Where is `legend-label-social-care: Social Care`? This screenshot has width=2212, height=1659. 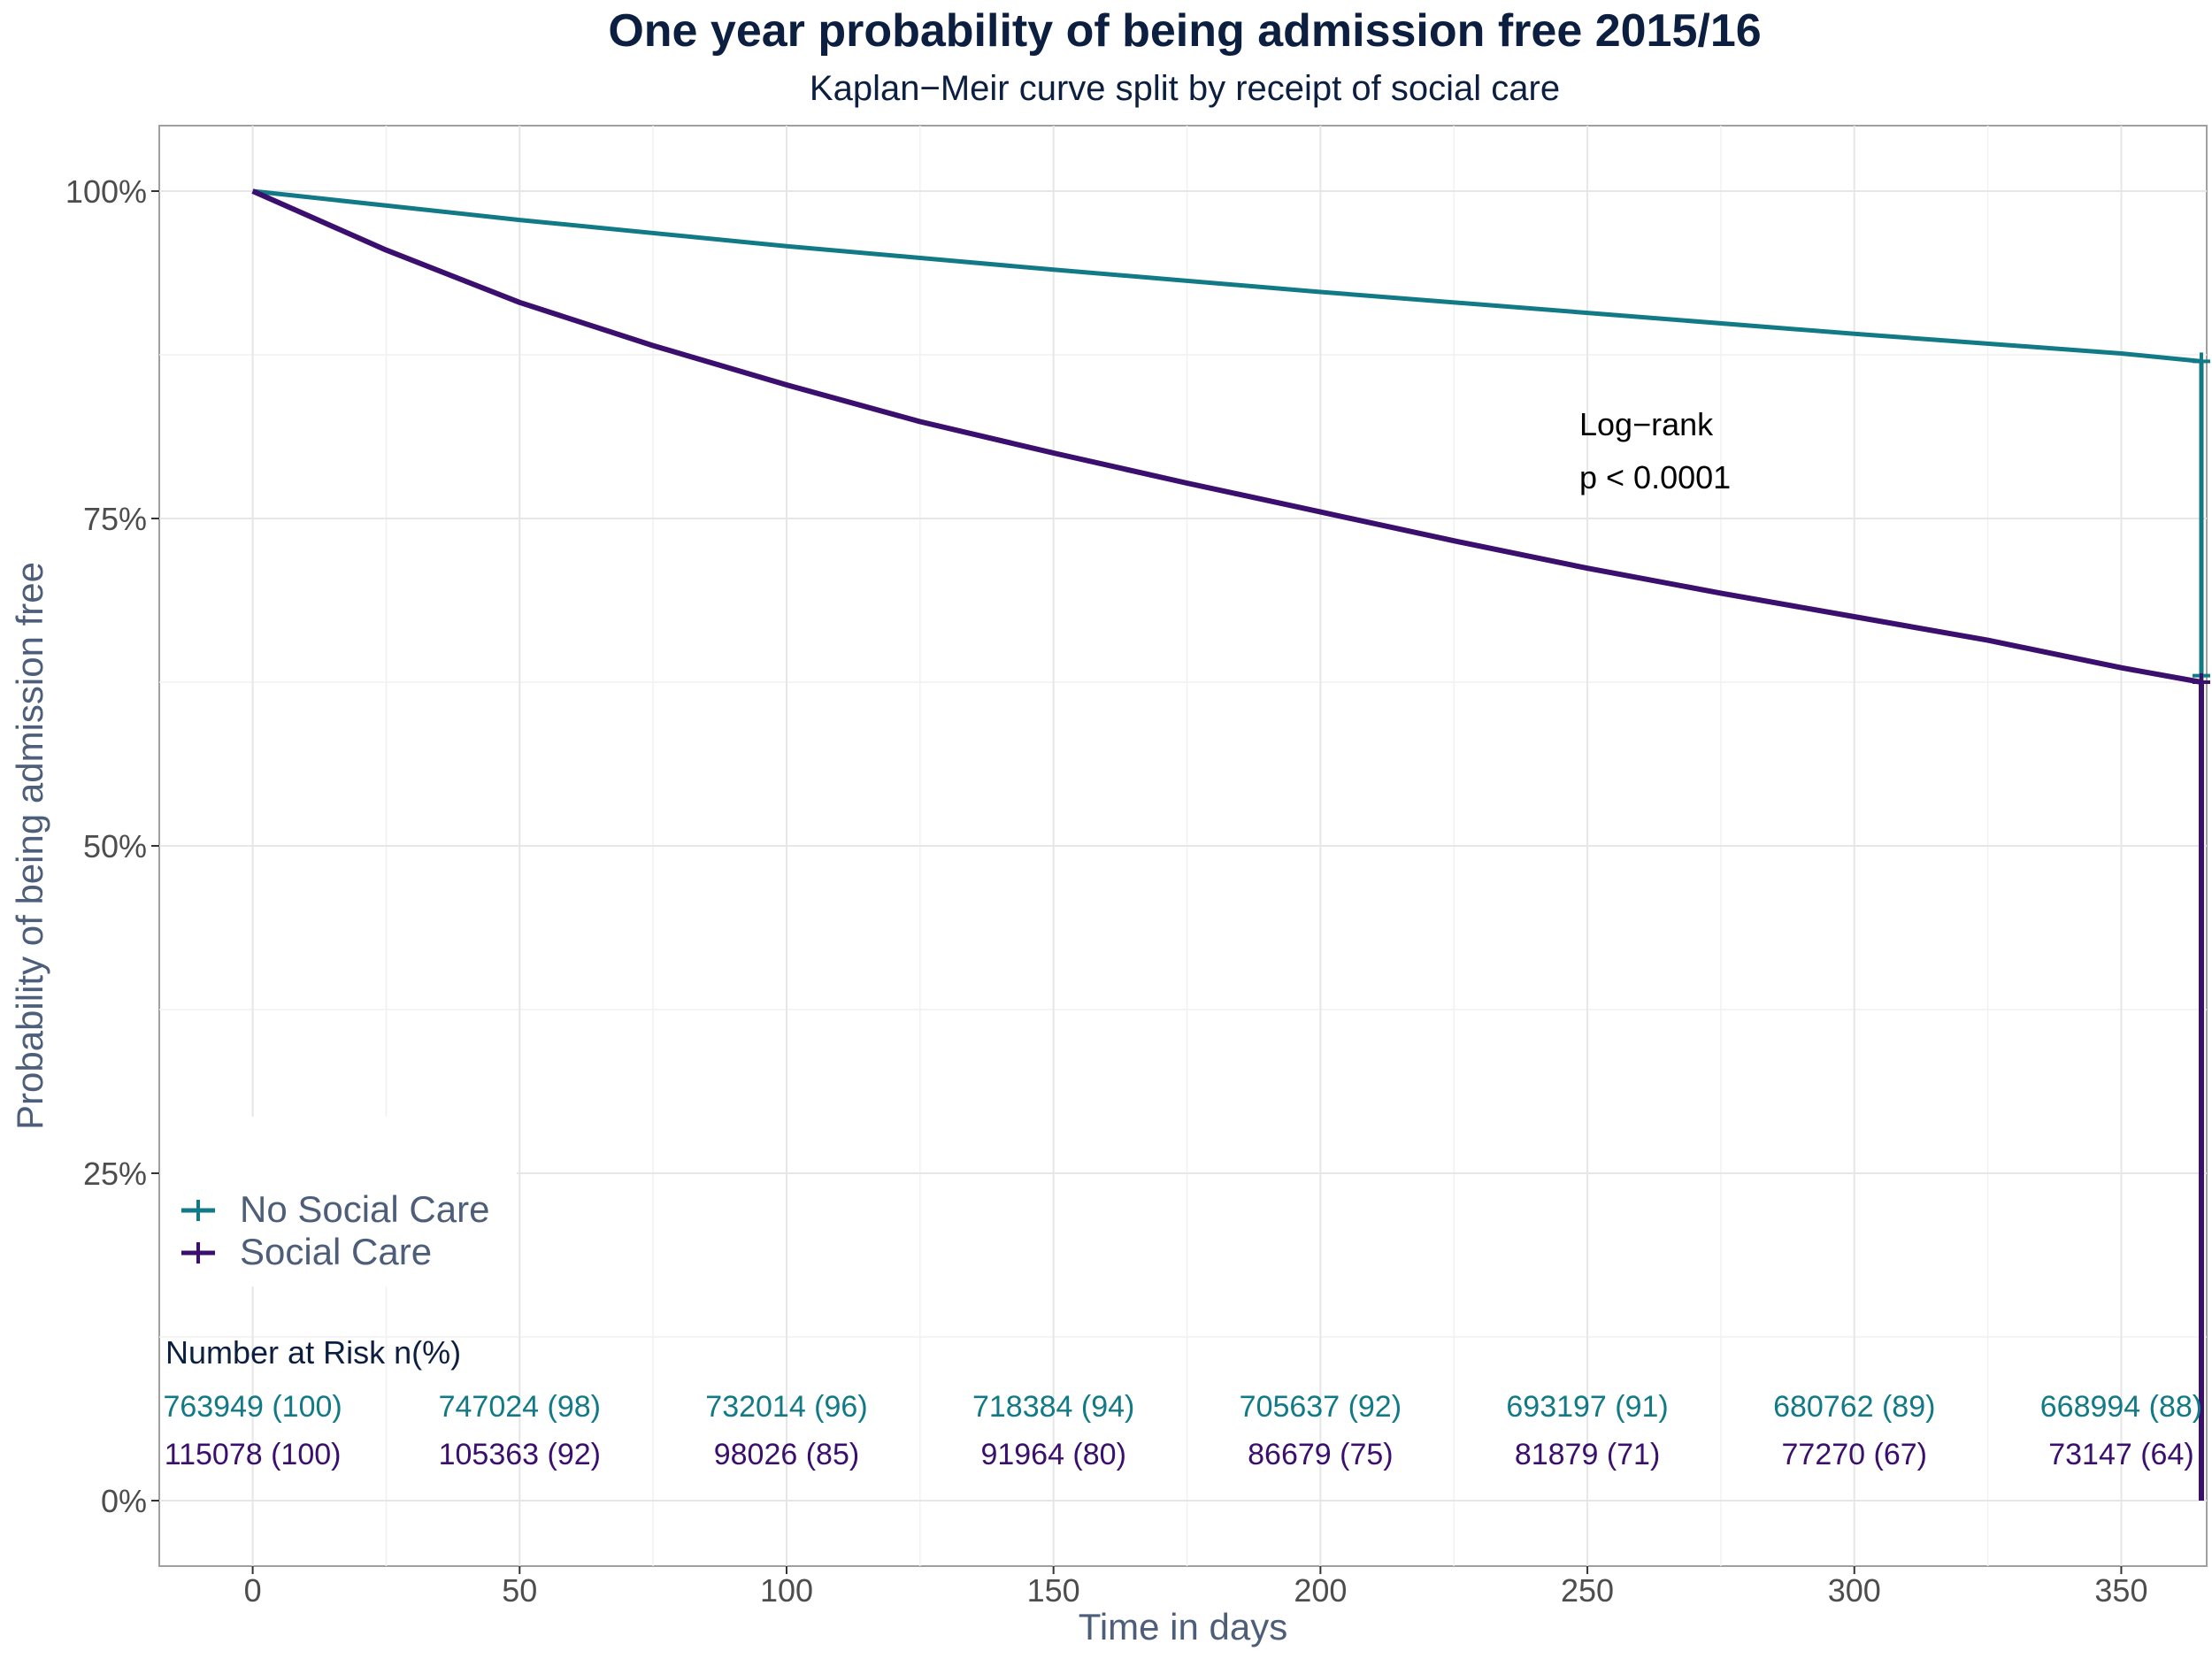 legend-label-social-care: Social Care is located at coordinates (336, 1252).